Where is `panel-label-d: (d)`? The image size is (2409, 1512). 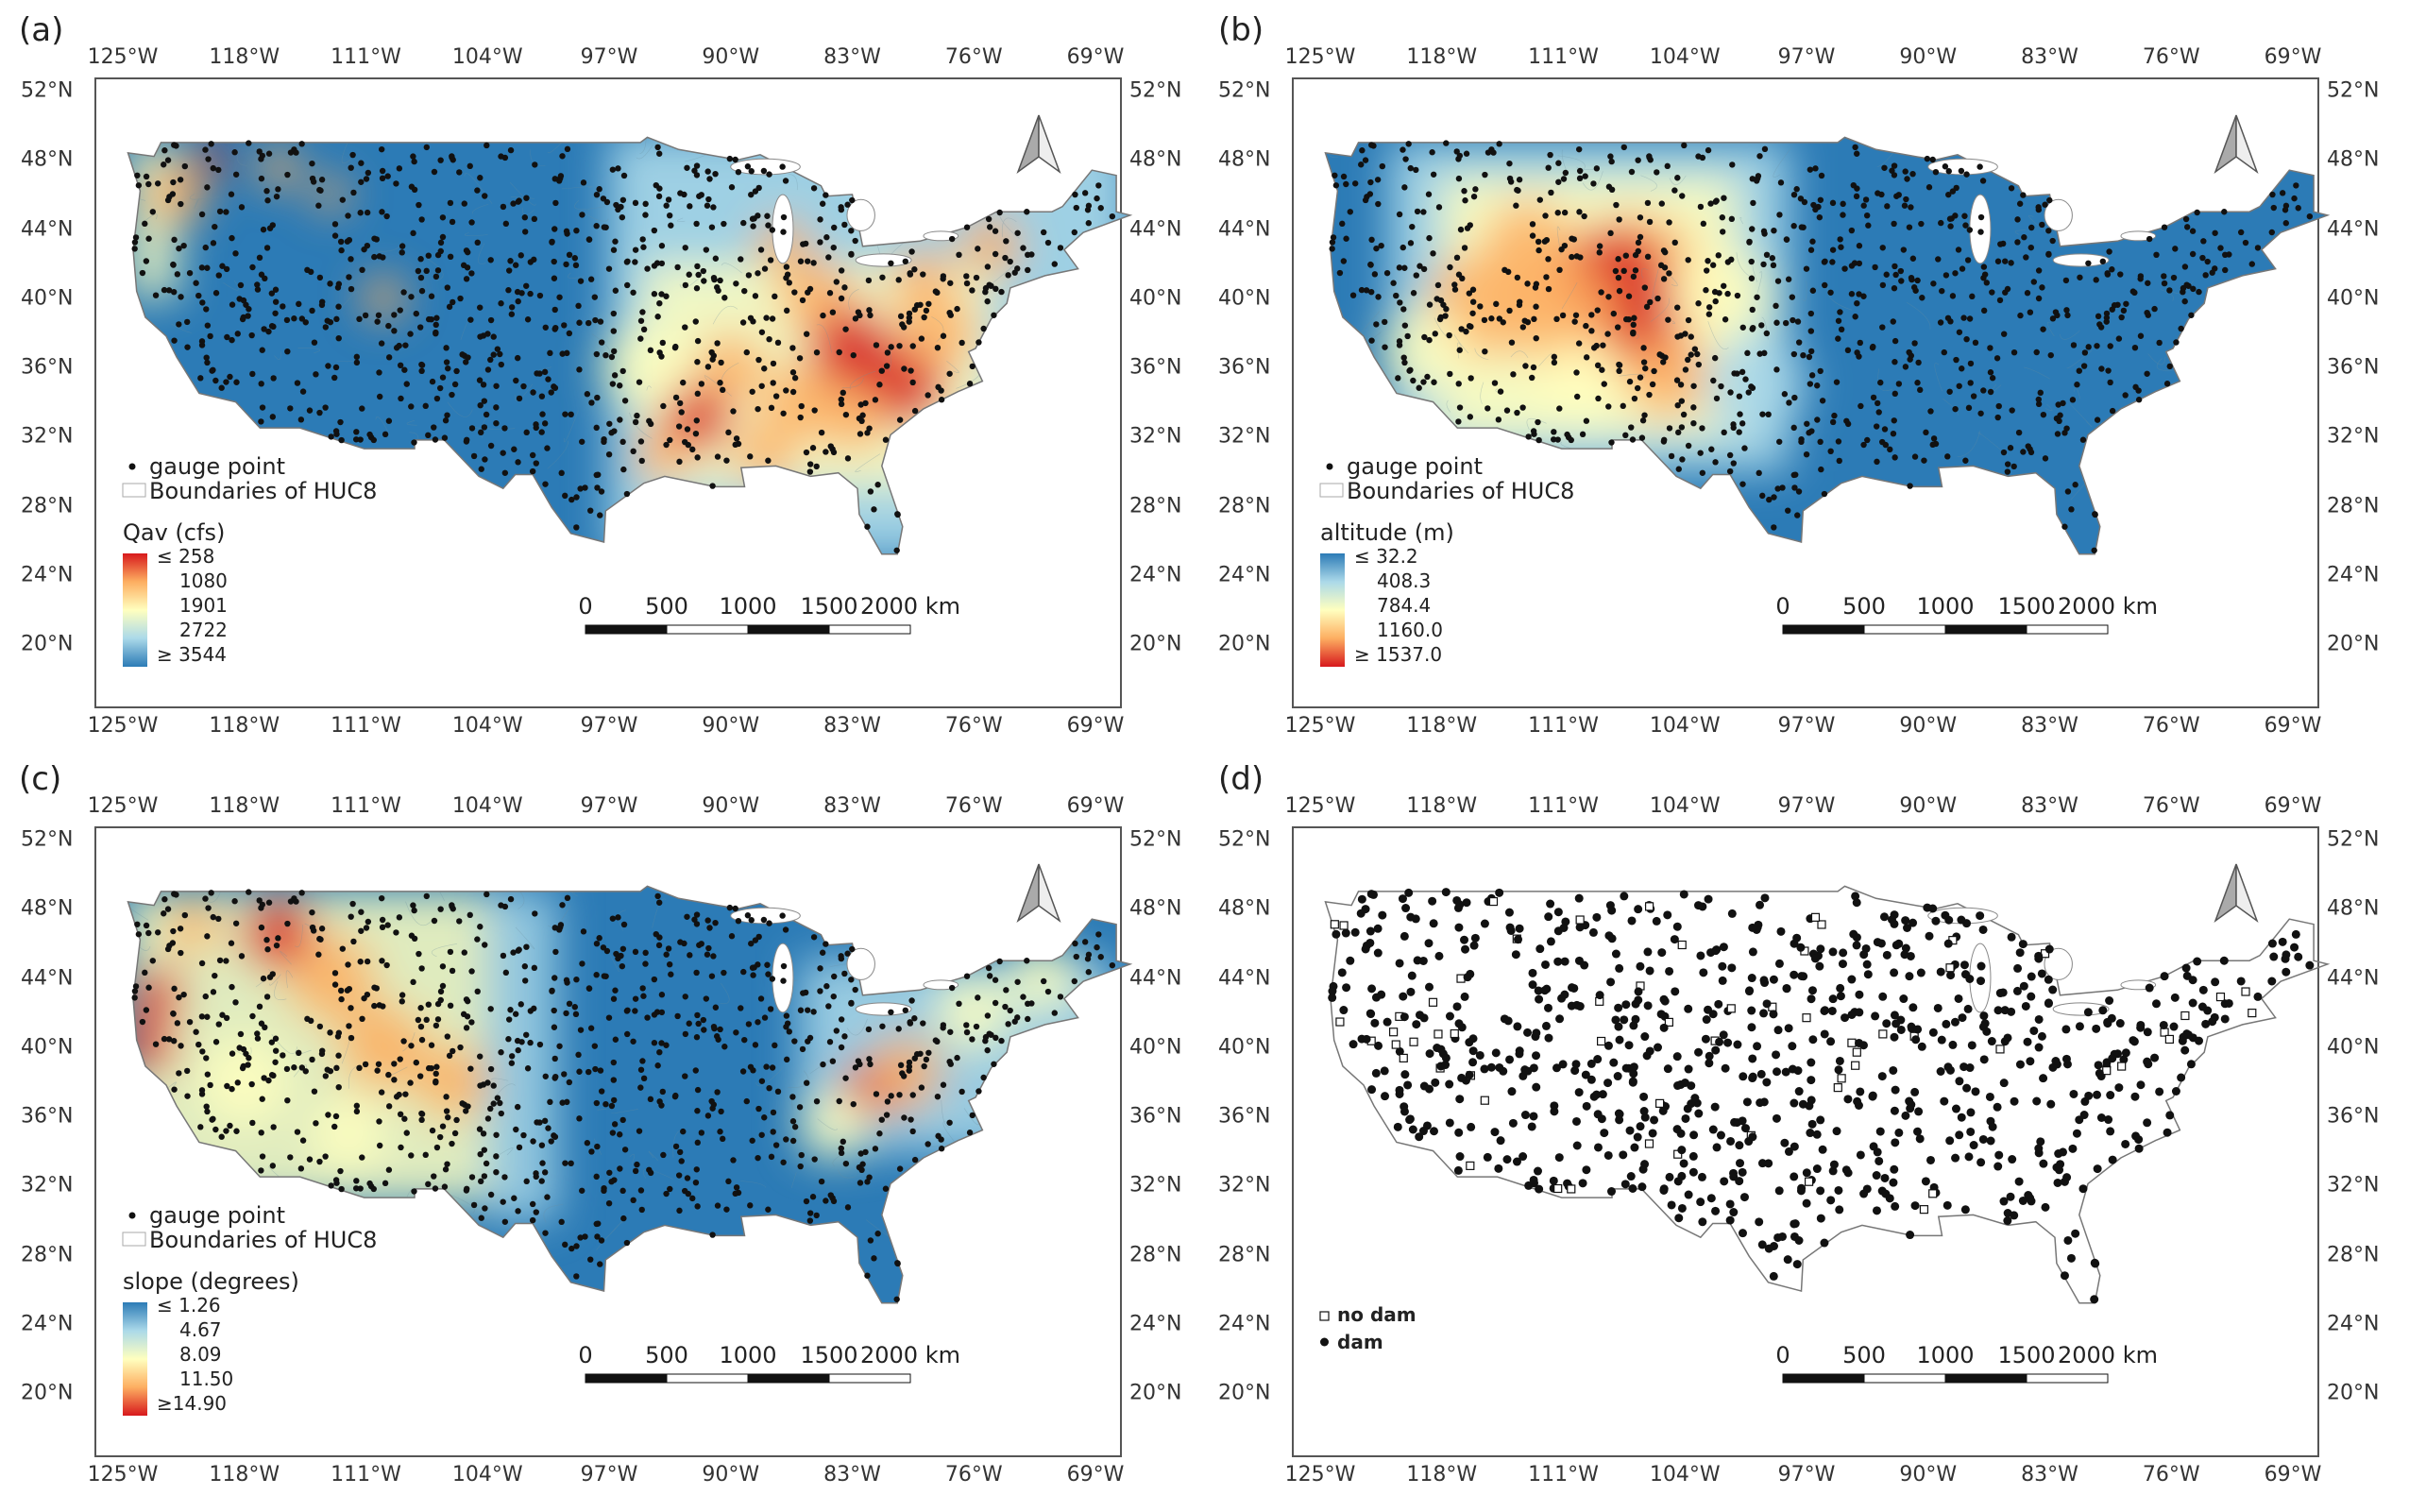
panel-label-d: (d) is located at coordinates (1241, 779).